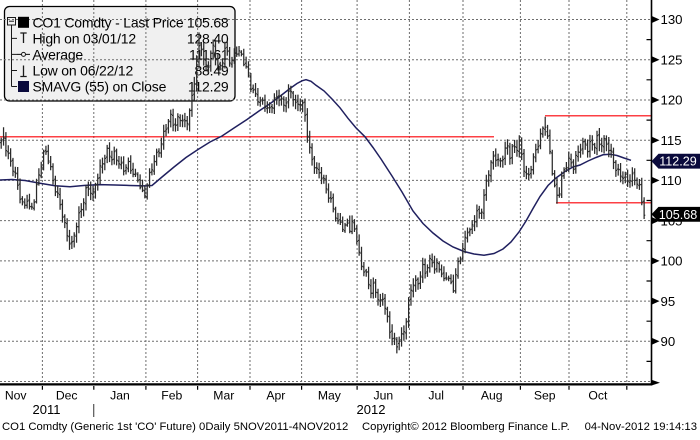 This screenshot has width=700, height=440. I want to click on svg-text: Sep, so click(545, 396).